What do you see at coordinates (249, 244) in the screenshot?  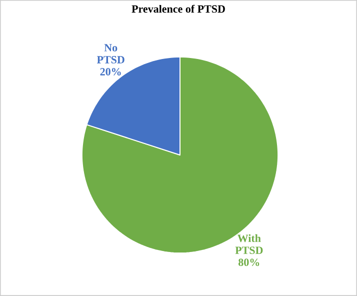 I see `slice-label: With PTSD` at bounding box center [249, 244].